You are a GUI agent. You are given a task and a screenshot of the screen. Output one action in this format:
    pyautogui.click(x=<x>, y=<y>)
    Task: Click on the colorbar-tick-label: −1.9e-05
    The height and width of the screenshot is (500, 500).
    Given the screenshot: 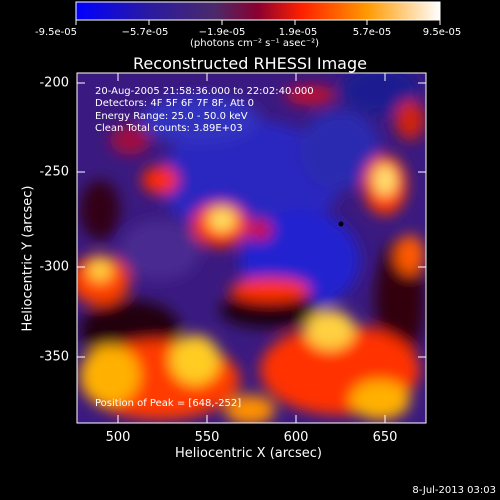 What is the action you would take?
    pyautogui.click(x=222, y=32)
    